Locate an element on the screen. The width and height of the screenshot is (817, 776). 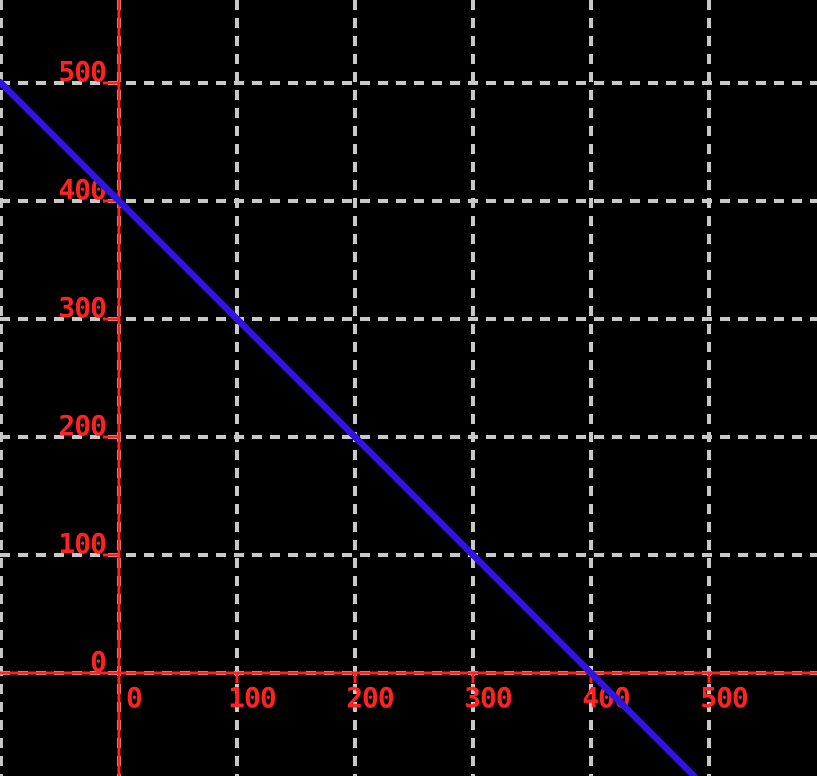
x-tick-label: 0 is located at coordinates (134, 697).